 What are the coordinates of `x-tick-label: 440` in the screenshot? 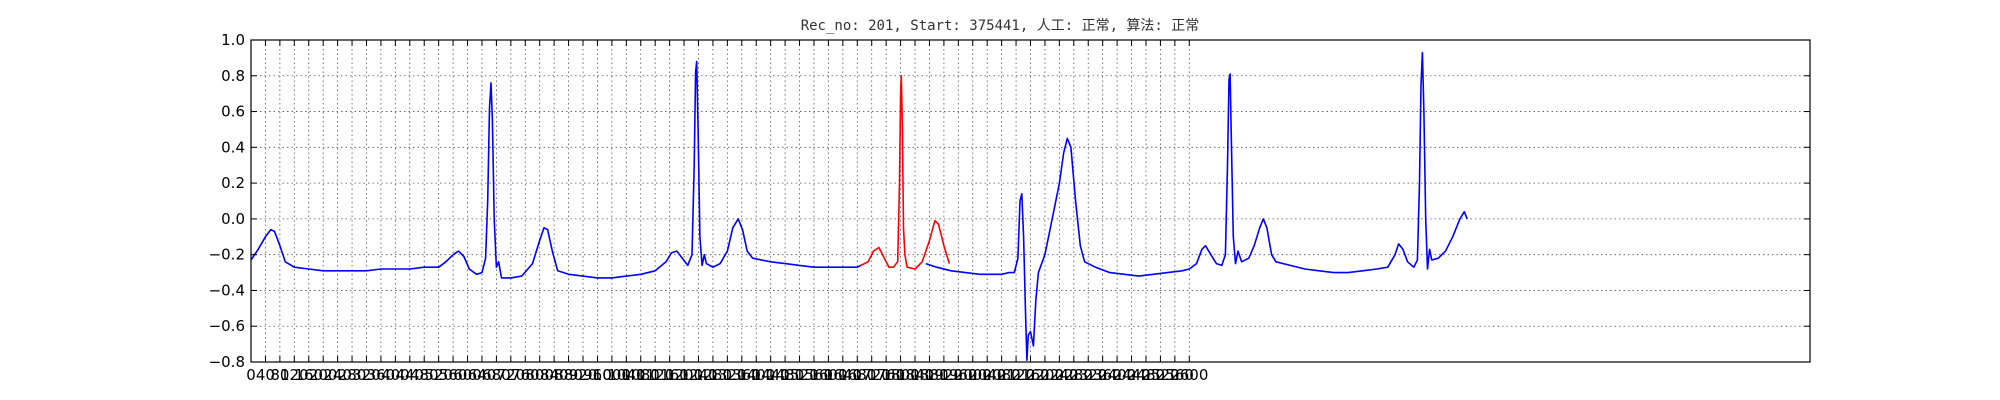 It's located at (409, 375).